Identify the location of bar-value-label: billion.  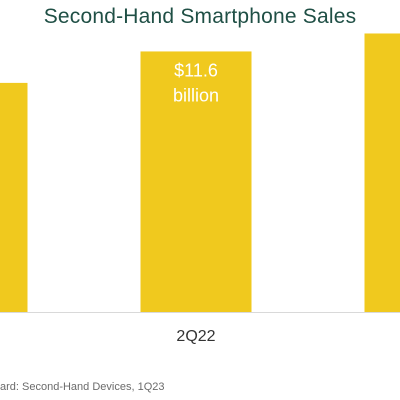
(196, 95).